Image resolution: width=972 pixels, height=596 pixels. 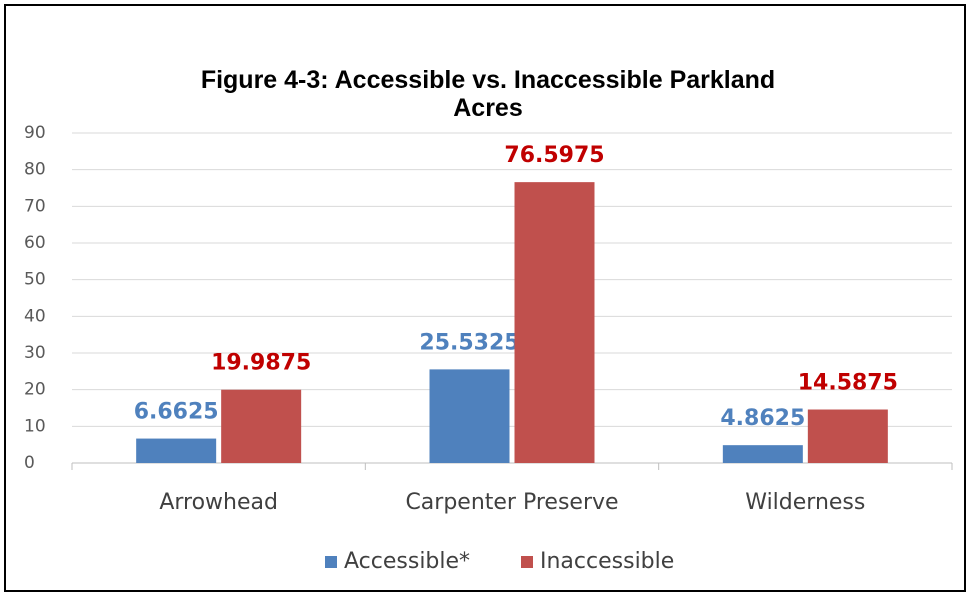 What do you see at coordinates (35, 316) in the screenshot?
I see `y-tick-label: 40` at bounding box center [35, 316].